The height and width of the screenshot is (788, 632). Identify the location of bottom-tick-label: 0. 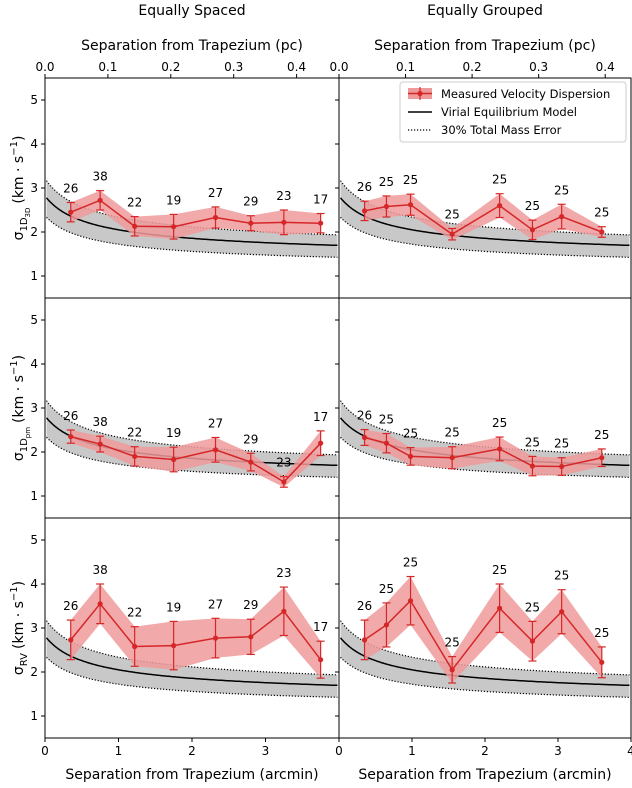
(45, 751).